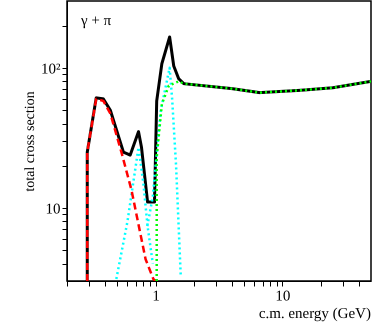 The height and width of the screenshot is (322, 374). What do you see at coordinates (51, 69) in the screenshot?
I see `y-tick-label: 10²` at bounding box center [51, 69].